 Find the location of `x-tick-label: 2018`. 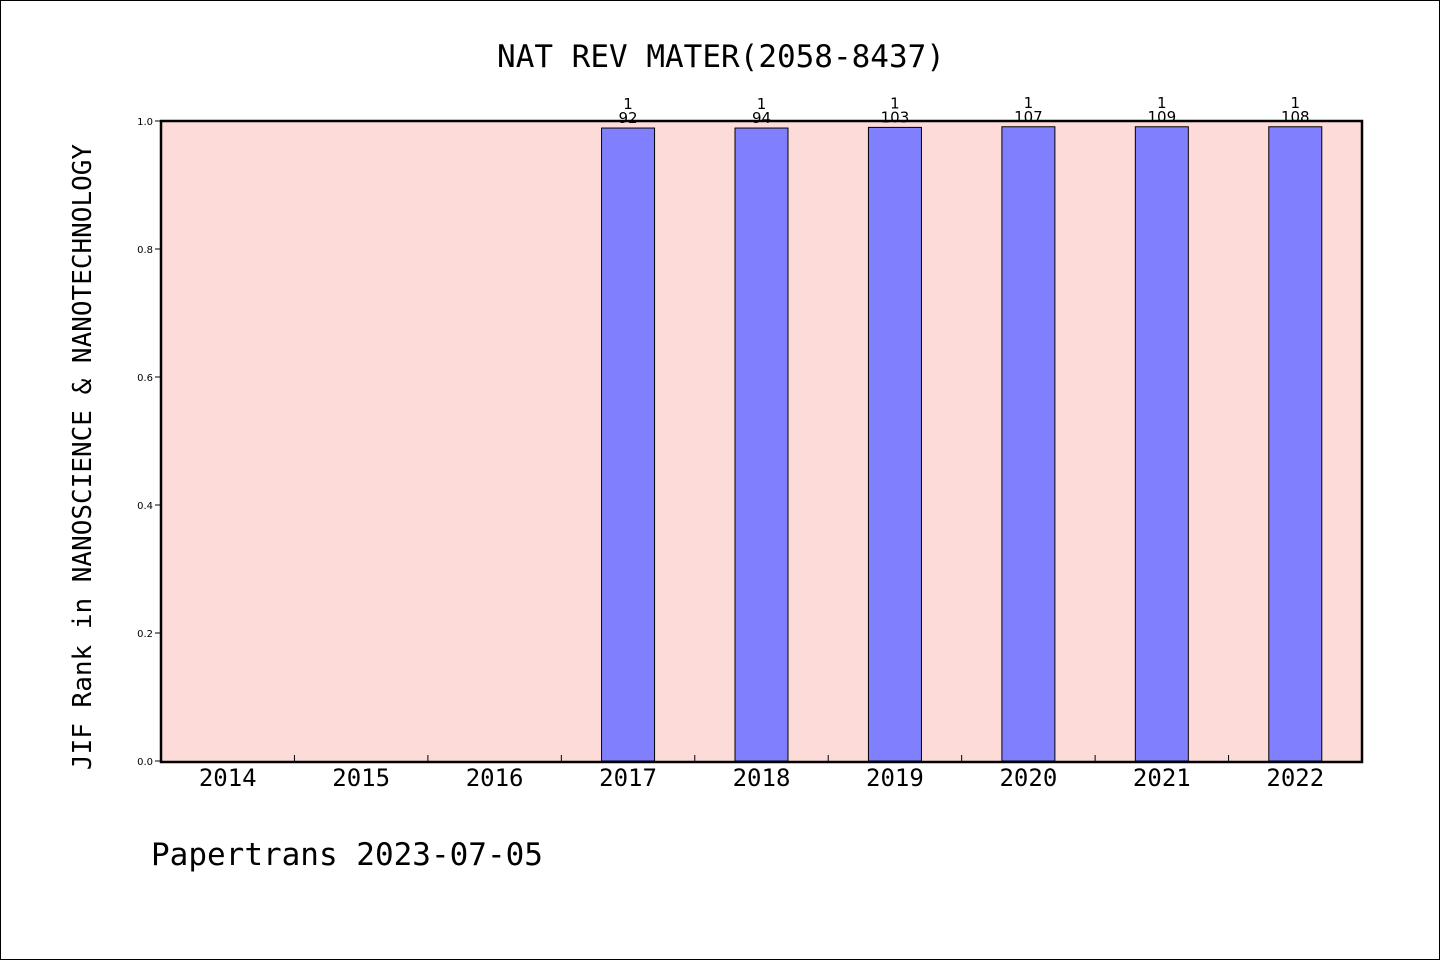

x-tick-label: 2018 is located at coordinates (762, 778).